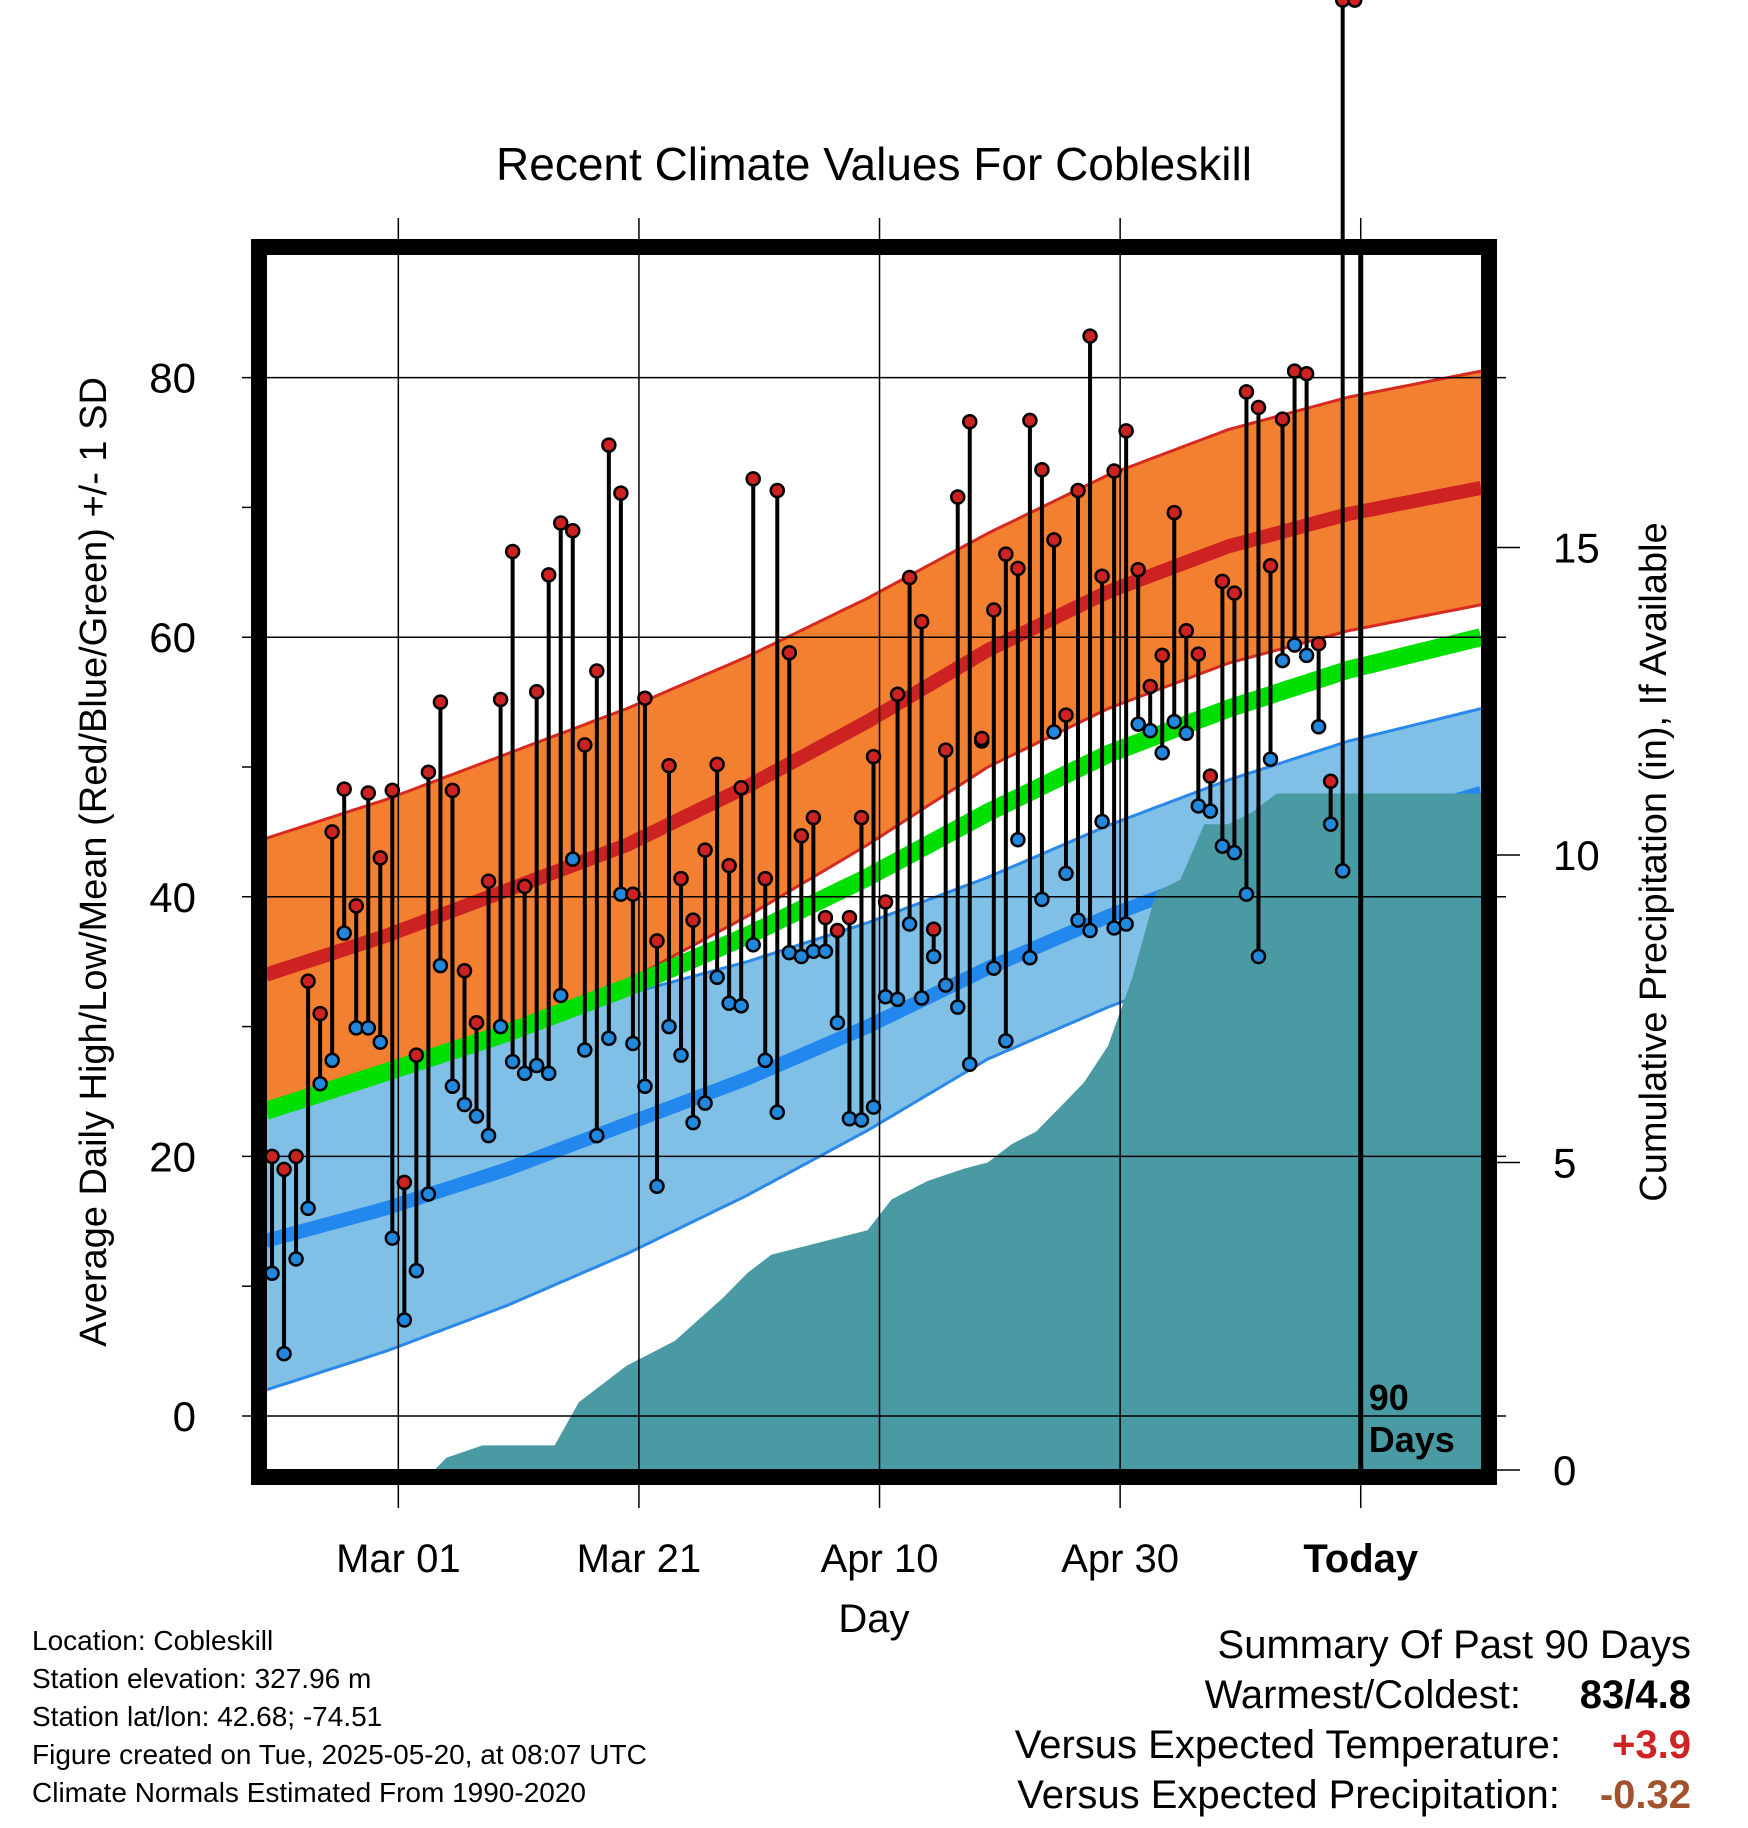  Describe the element at coordinates (1287, 1745) in the screenshot. I see `temp-label: Versus Expected Temperature:` at that location.